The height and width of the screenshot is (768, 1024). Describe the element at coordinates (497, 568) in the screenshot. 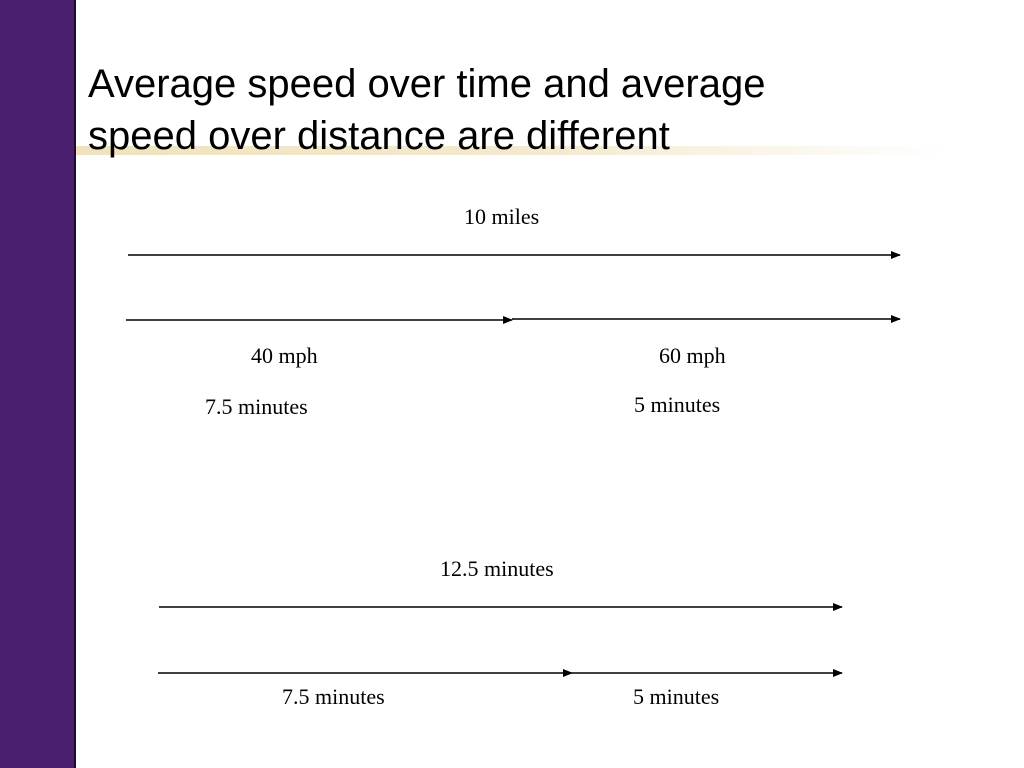

I see `total-time-label: 12.5 minutes` at that location.